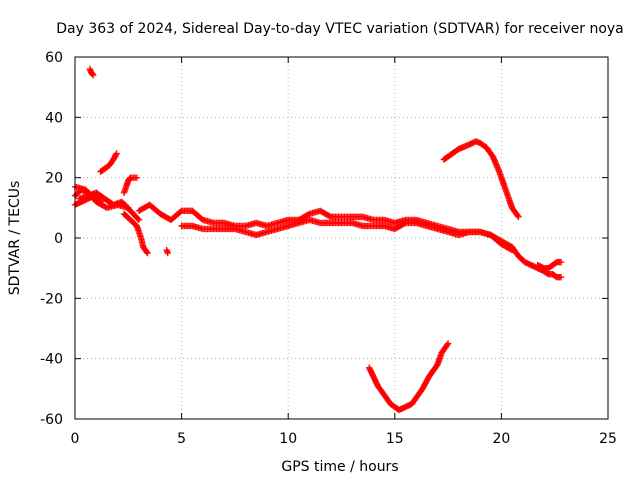  I want to click on x-tick-label: 15, so click(395, 439).